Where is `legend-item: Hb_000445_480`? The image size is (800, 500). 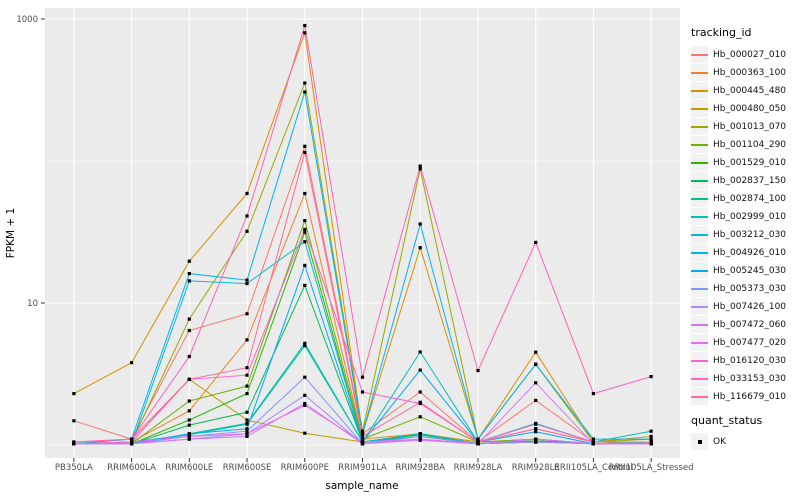 legend-item: Hb_000445_480 is located at coordinates (745, 90).